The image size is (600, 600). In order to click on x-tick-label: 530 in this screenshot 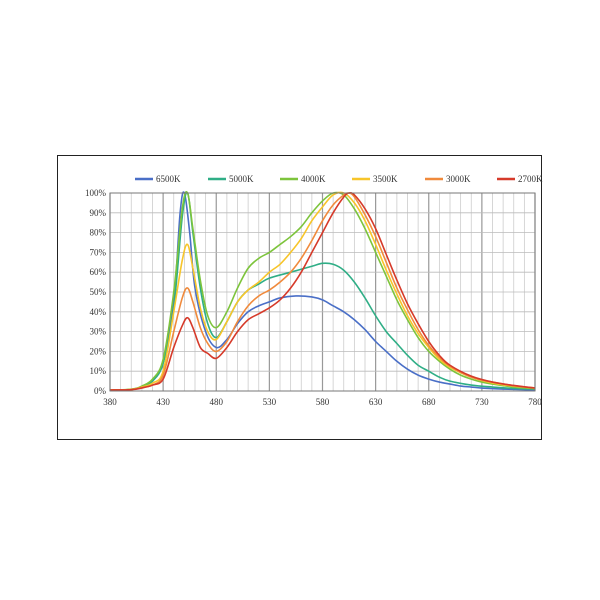, I will do `click(270, 402)`.